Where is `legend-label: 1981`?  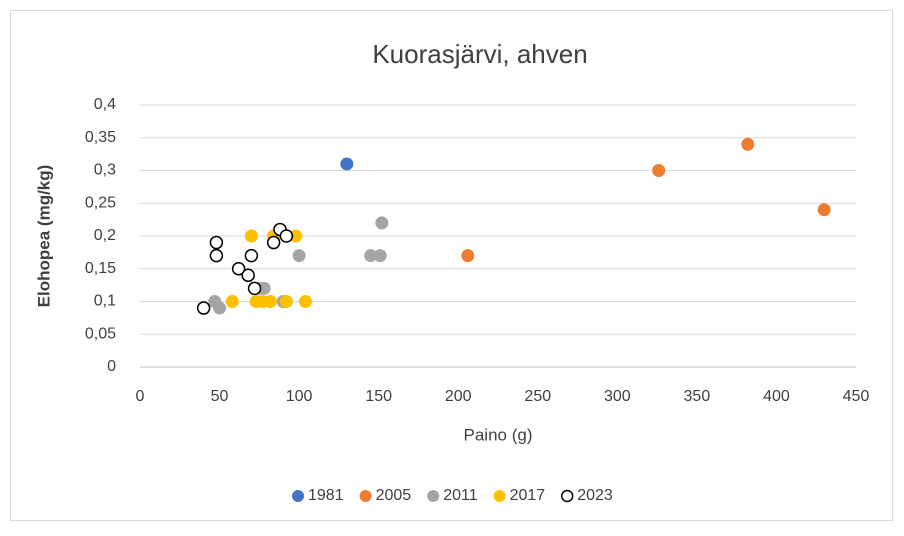
legend-label: 1981 is located at coordinates (326, 495).